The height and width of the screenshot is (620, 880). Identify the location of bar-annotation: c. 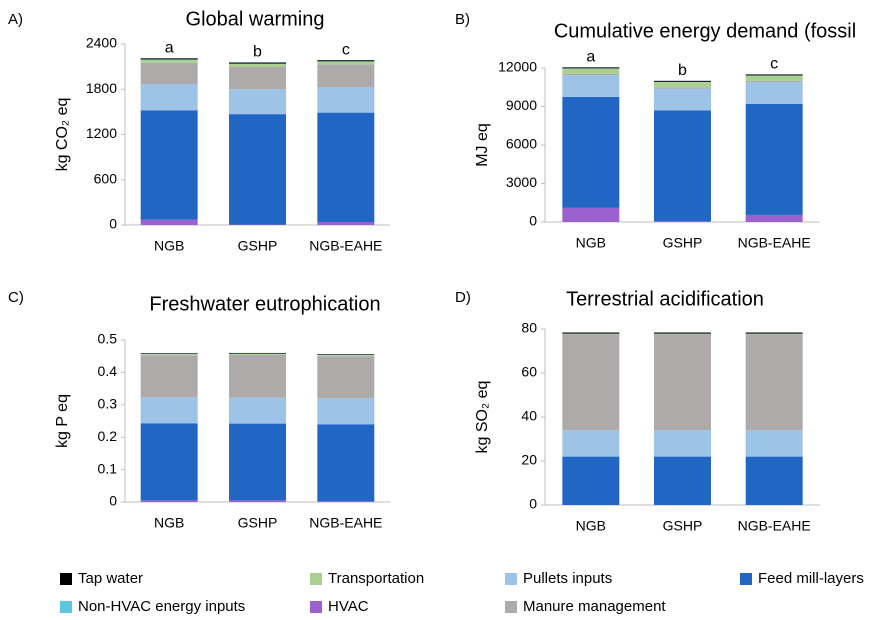
(346, 49).